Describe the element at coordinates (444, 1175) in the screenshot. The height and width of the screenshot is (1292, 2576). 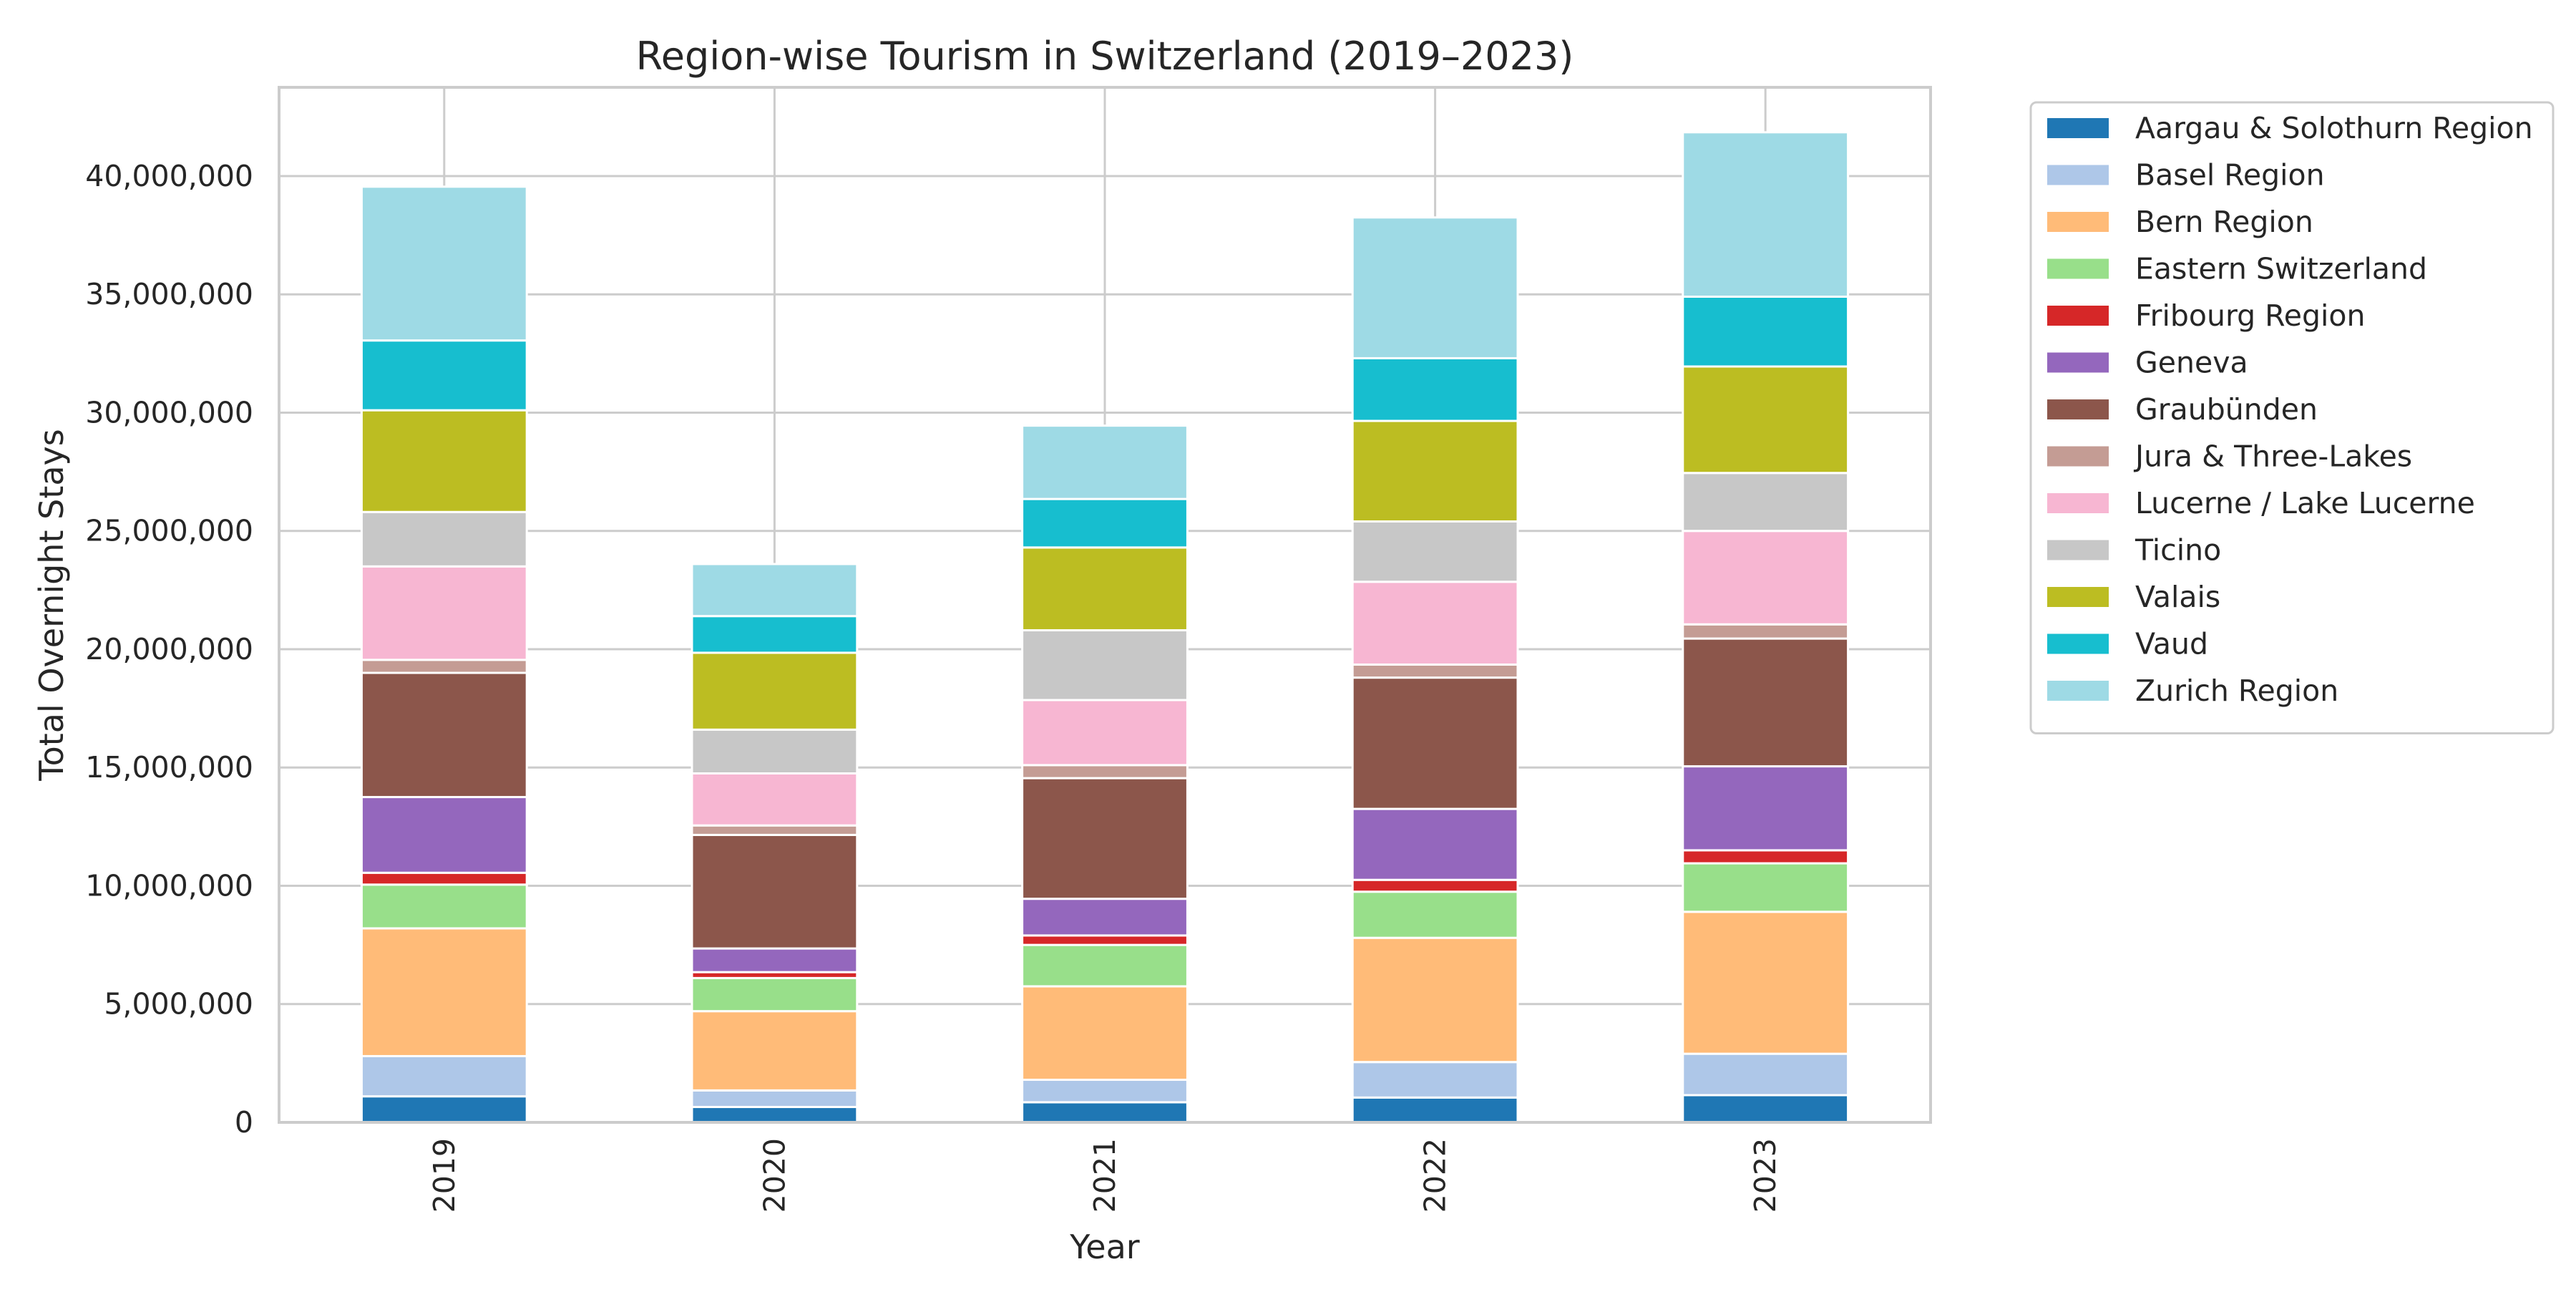
I see `x-tick-label: 2019` at that location.